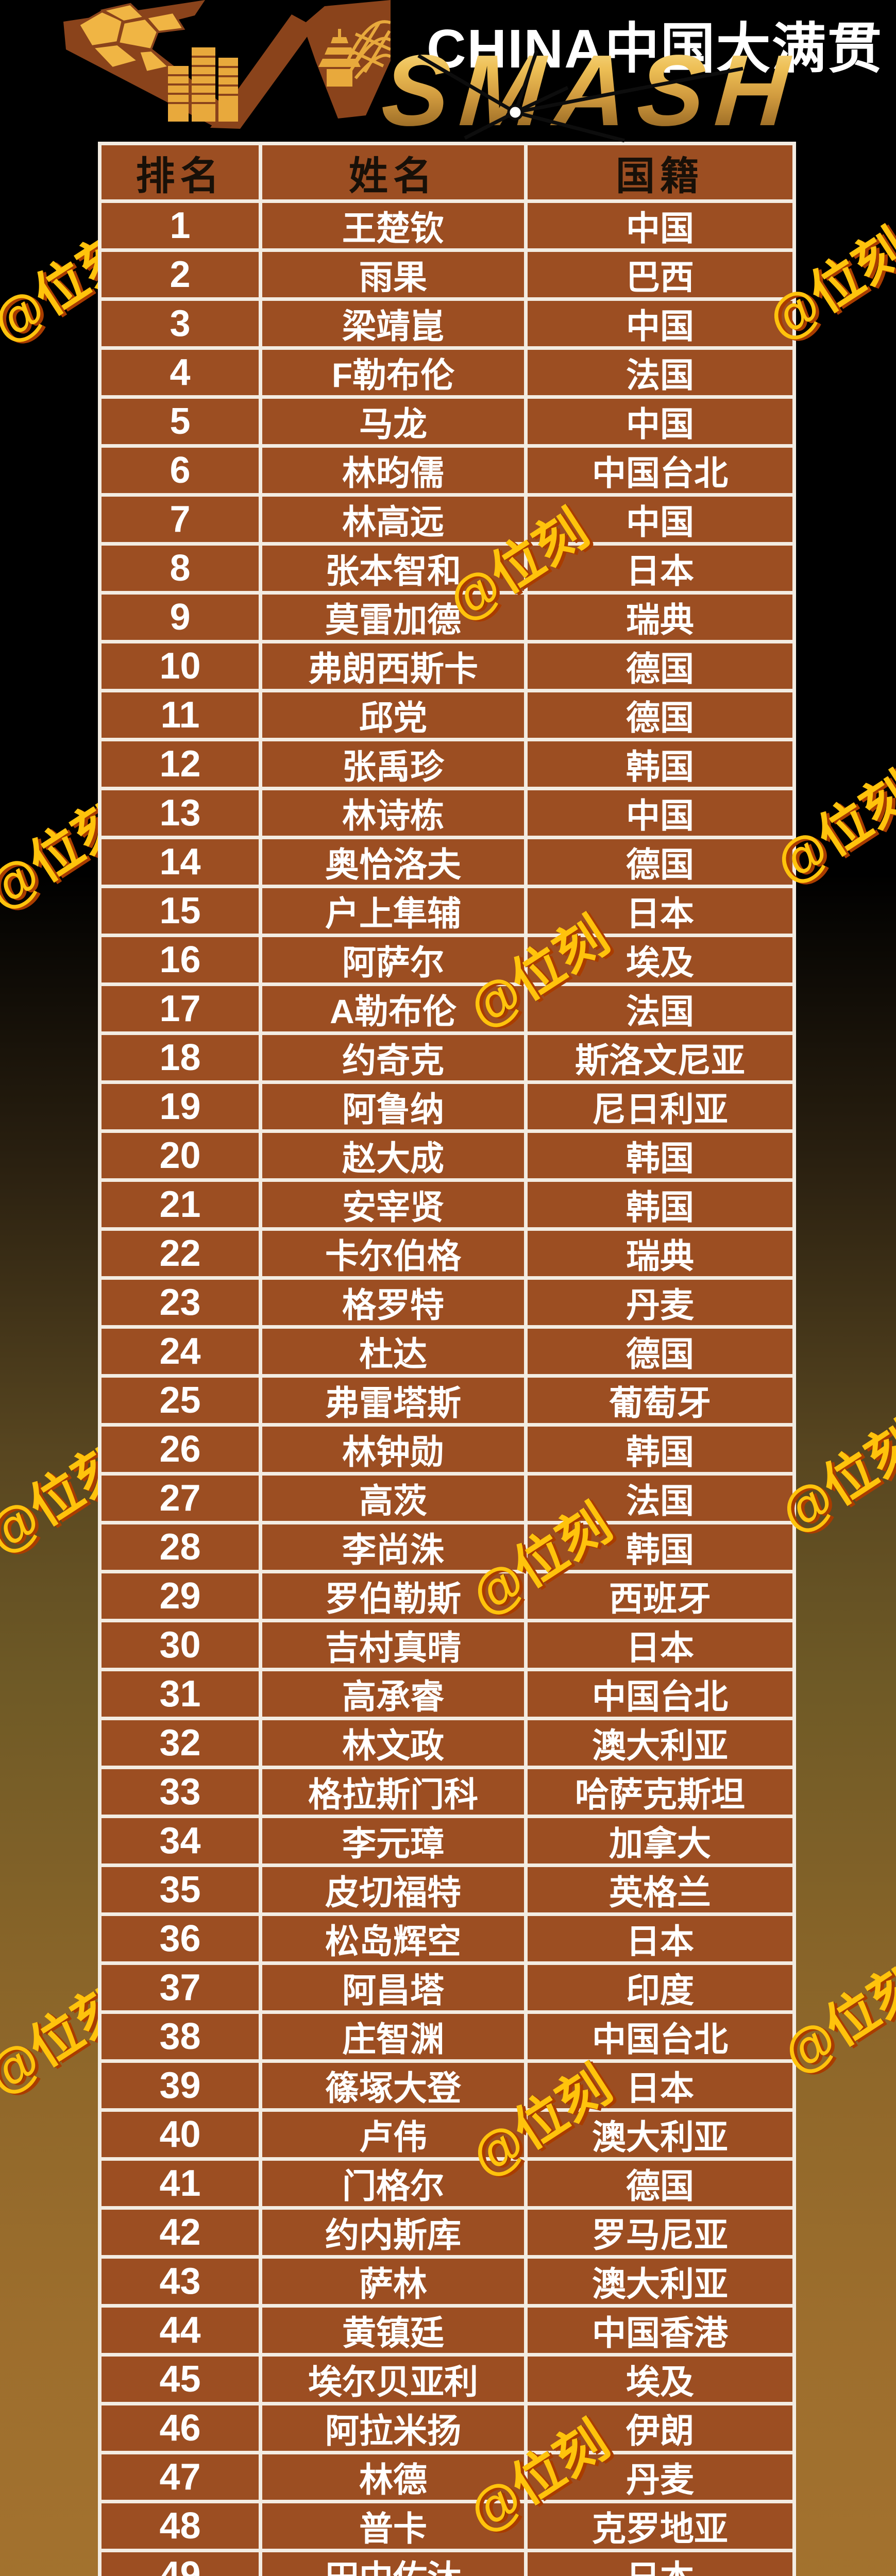 The width and height of the screenshot is (896, 2576). What do you see at coordinates (180, 1449) in the screenshot?
I see `rank-cell: 26` at bounding box center [180, 1449].